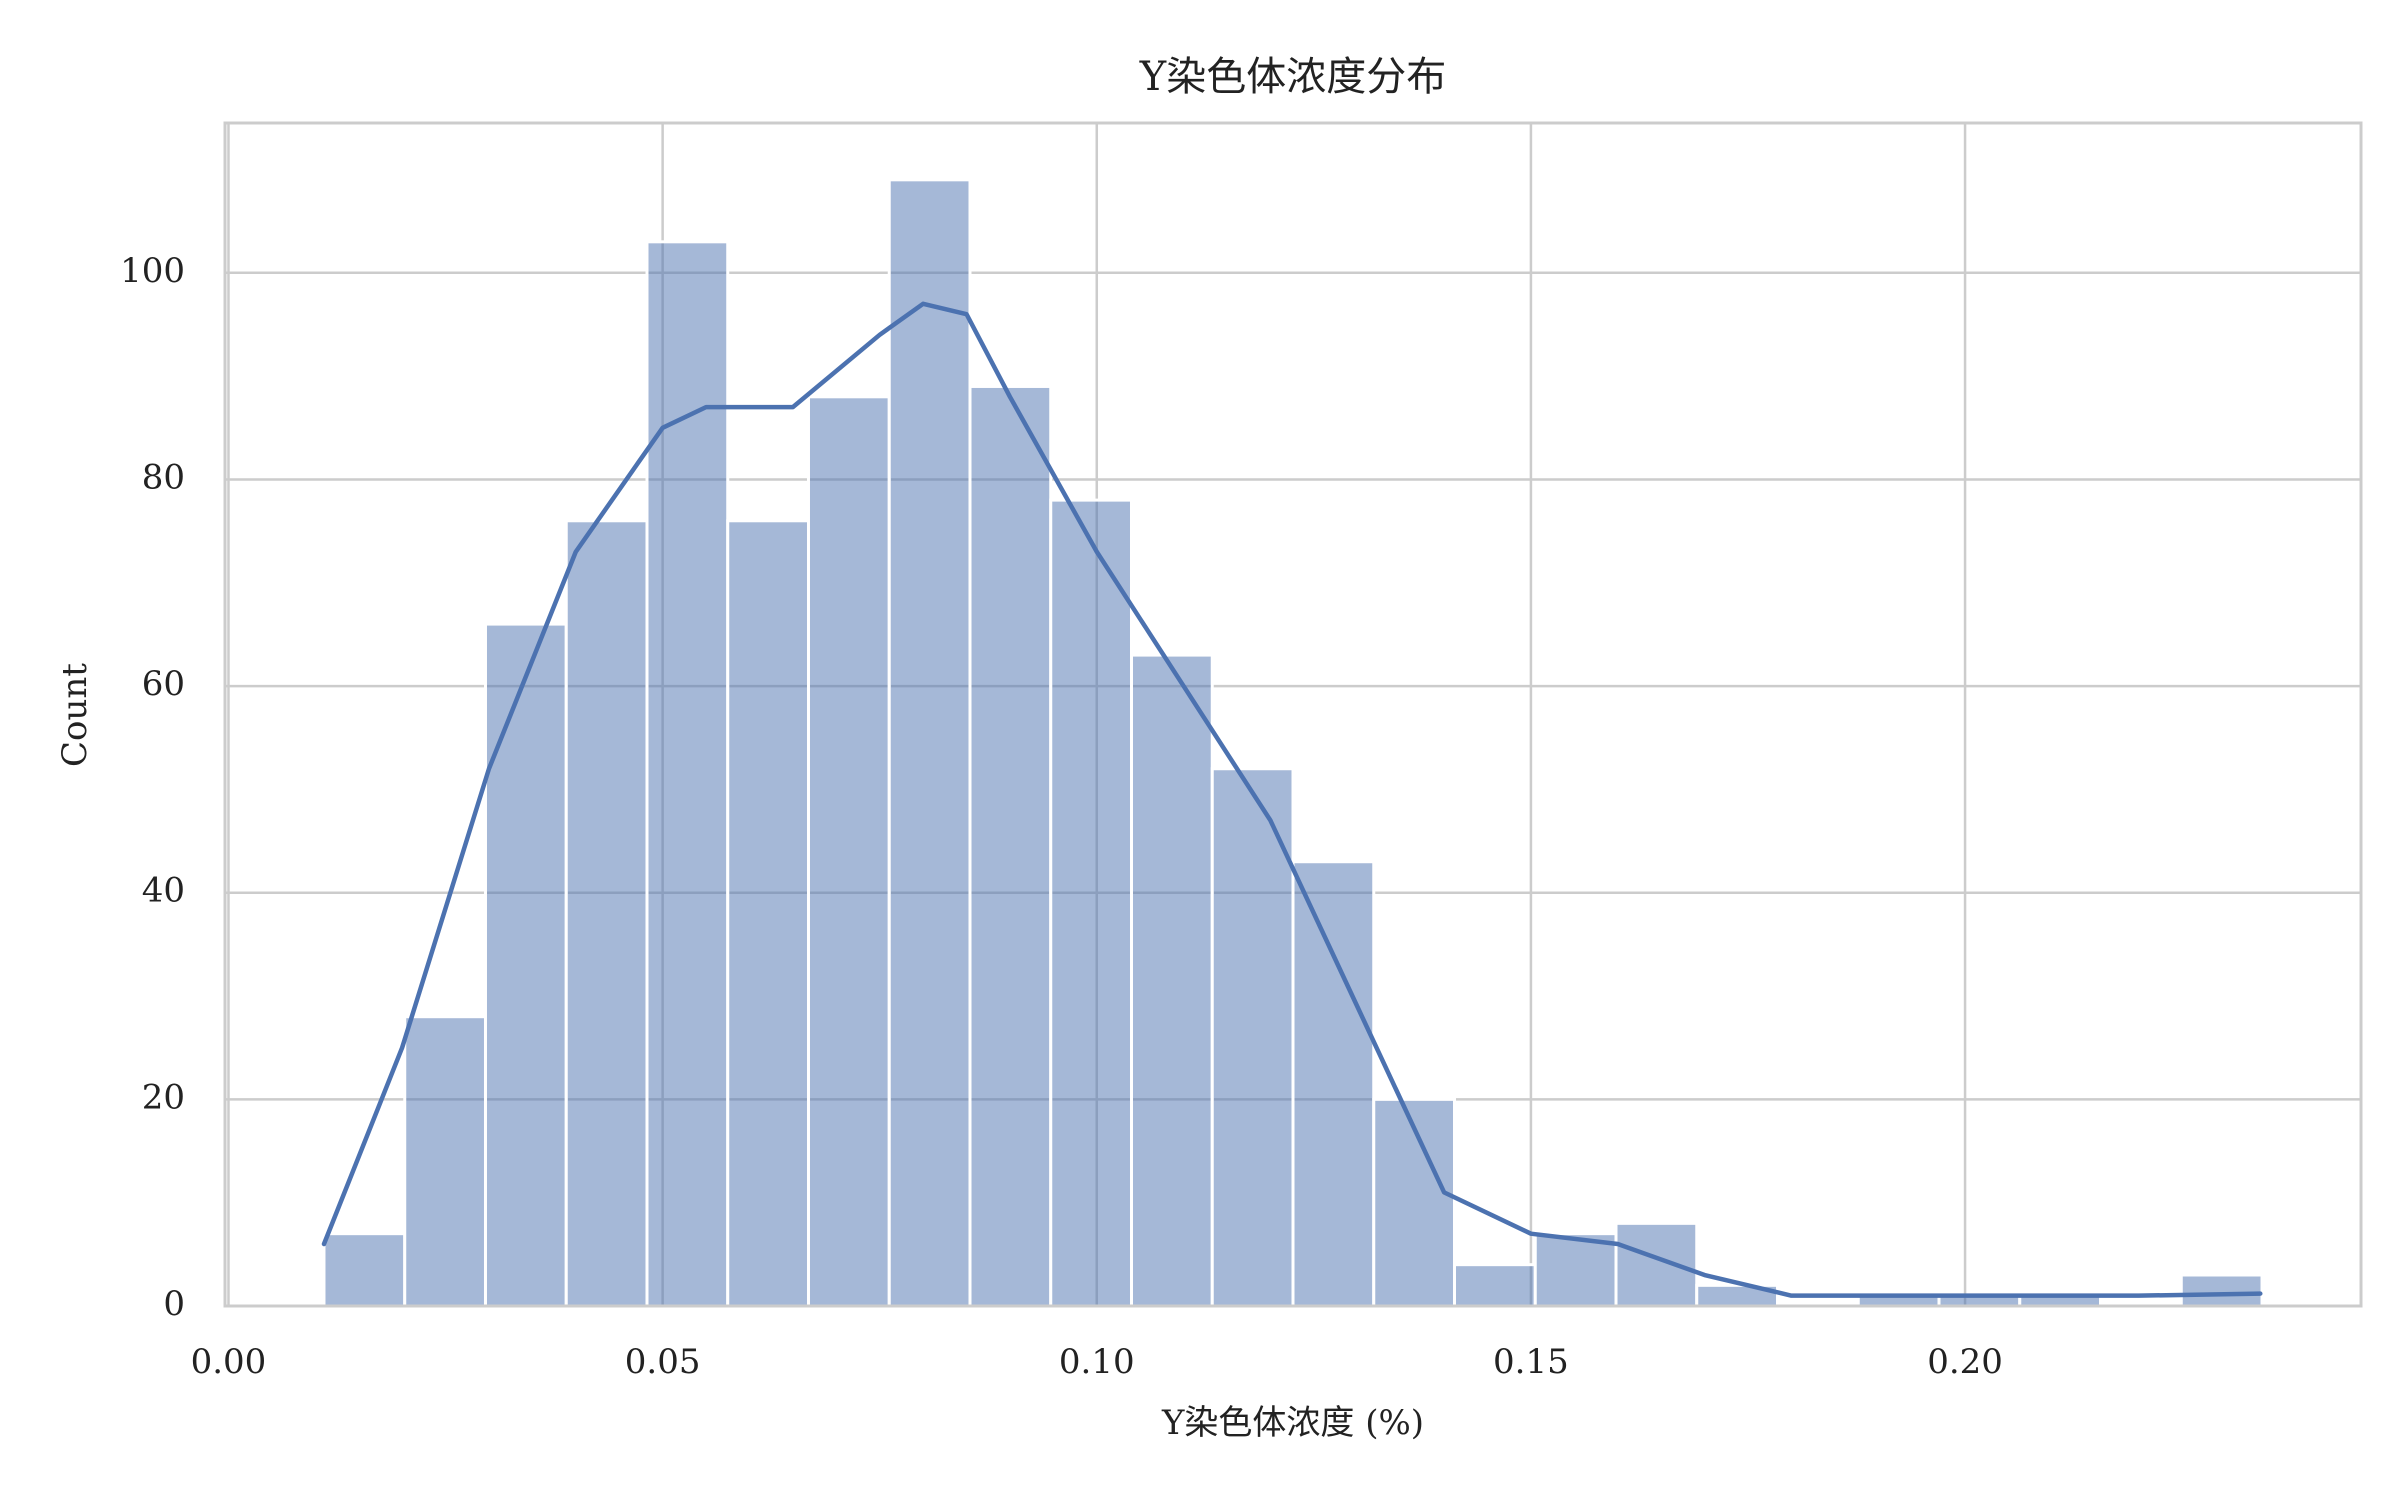  I want to click on y-tick-label: 0, so click(174, 1304).